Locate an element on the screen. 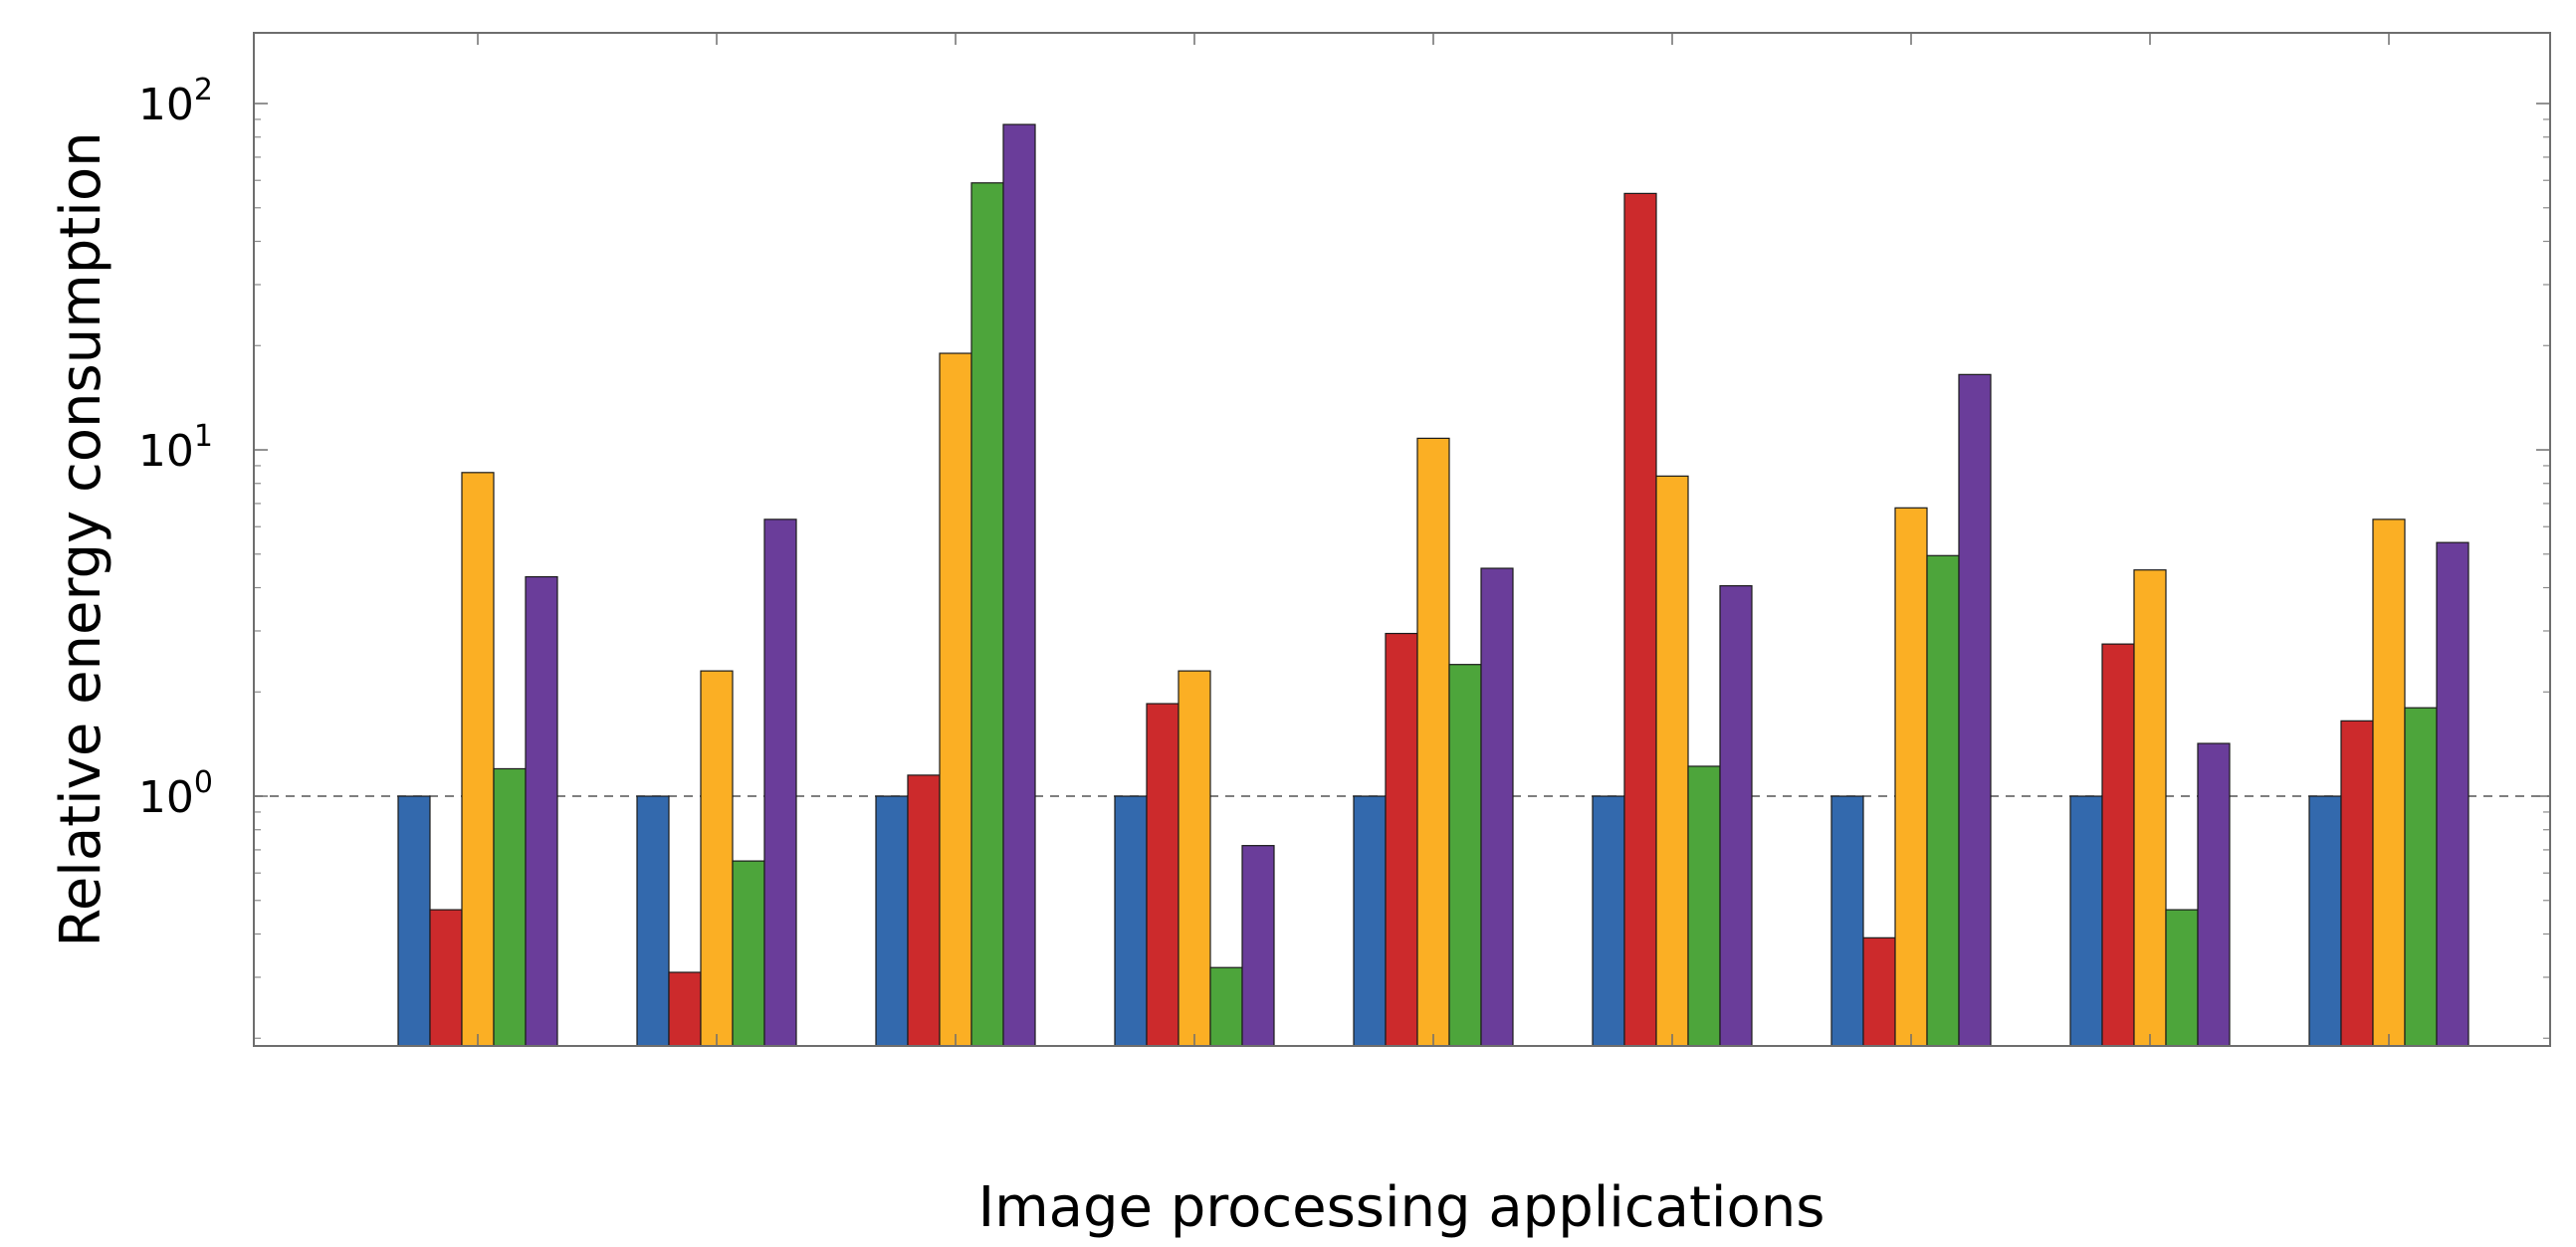  y-tick-exponent: 2 is located at coordinates (203, 90).